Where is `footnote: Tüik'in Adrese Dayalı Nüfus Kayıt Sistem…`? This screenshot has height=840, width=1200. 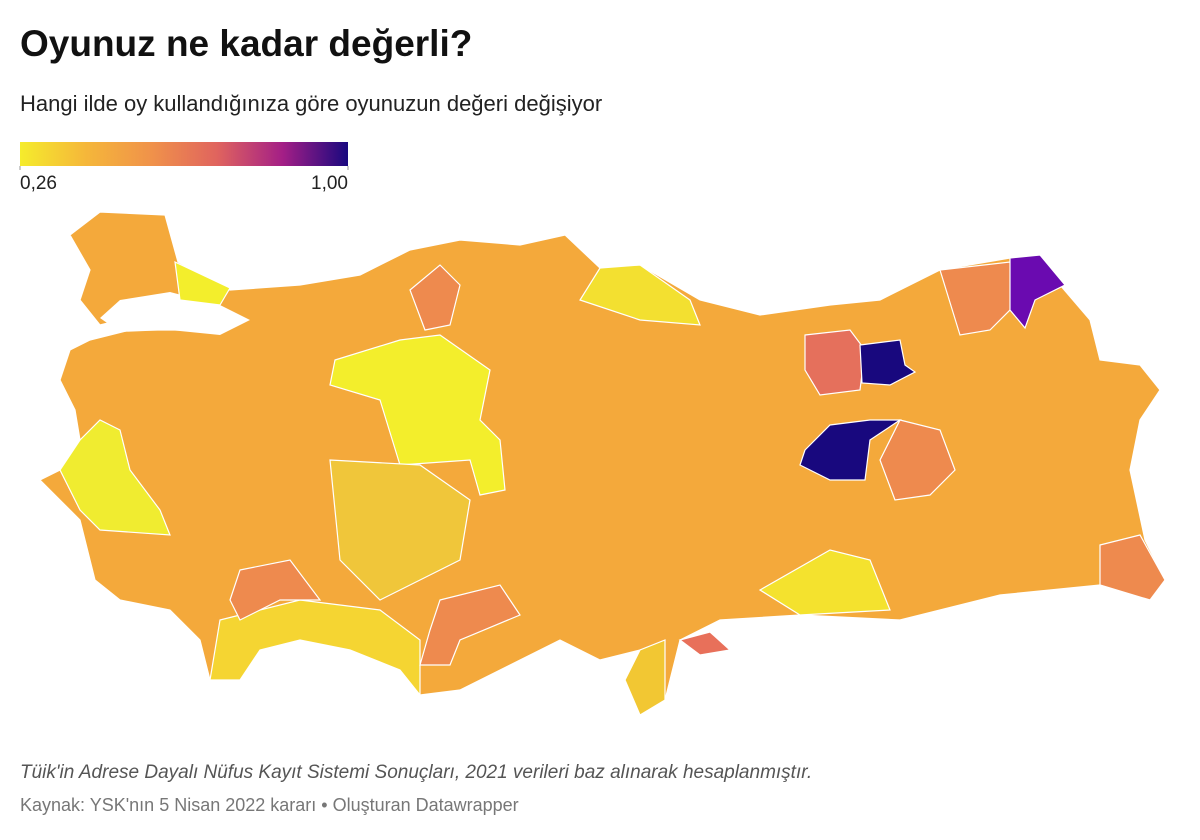
footnote: Tüik'in Adrese Dayalı Nüfus Kayıt Sistem… is located at coordinates (416, 772).